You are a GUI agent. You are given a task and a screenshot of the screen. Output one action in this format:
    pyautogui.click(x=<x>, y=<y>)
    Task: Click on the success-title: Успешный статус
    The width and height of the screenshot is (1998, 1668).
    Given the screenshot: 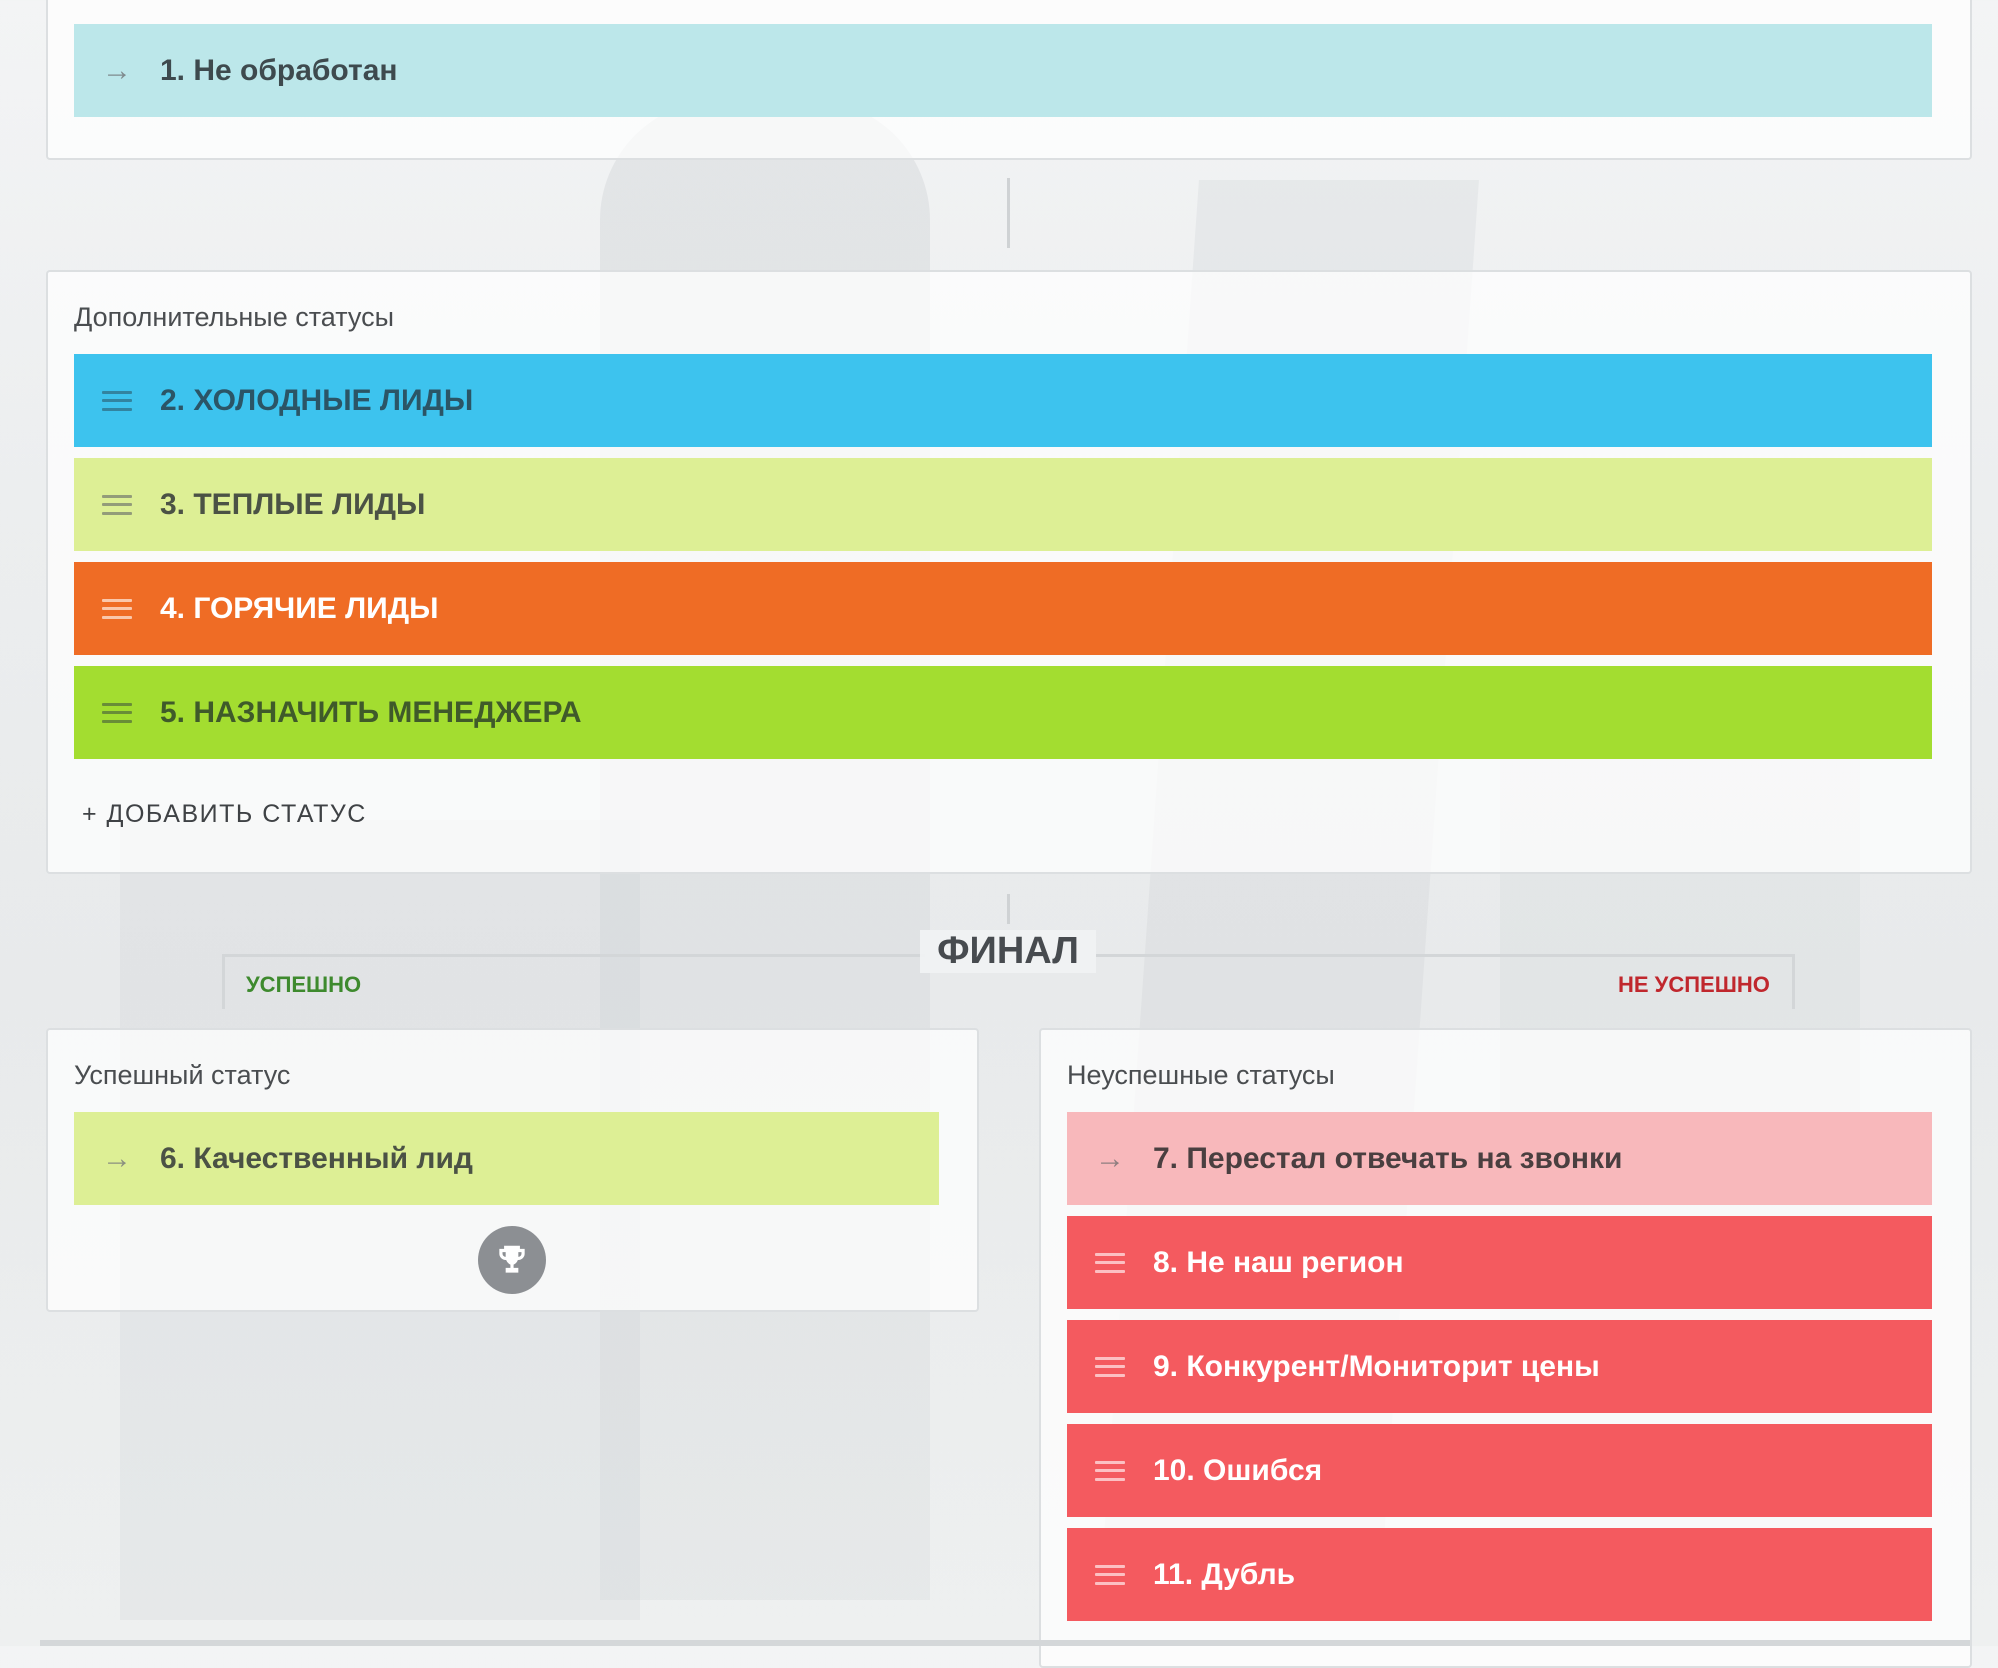 What is the action you would take?
    pyautogui.click(x=182, y=1075)
    